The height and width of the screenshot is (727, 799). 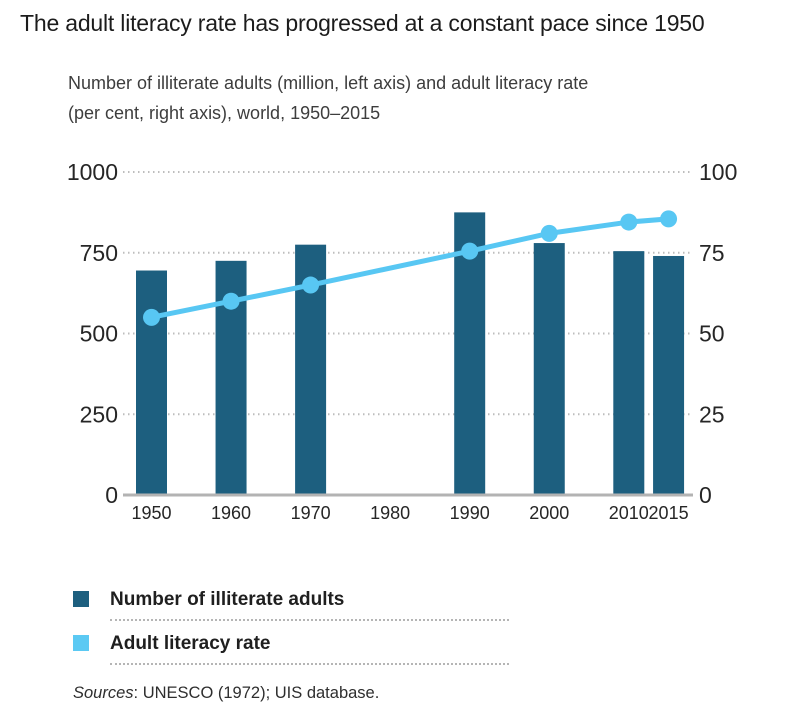 I want to click on x-axis-label-1970: 1970, so click(x=311, y=513).